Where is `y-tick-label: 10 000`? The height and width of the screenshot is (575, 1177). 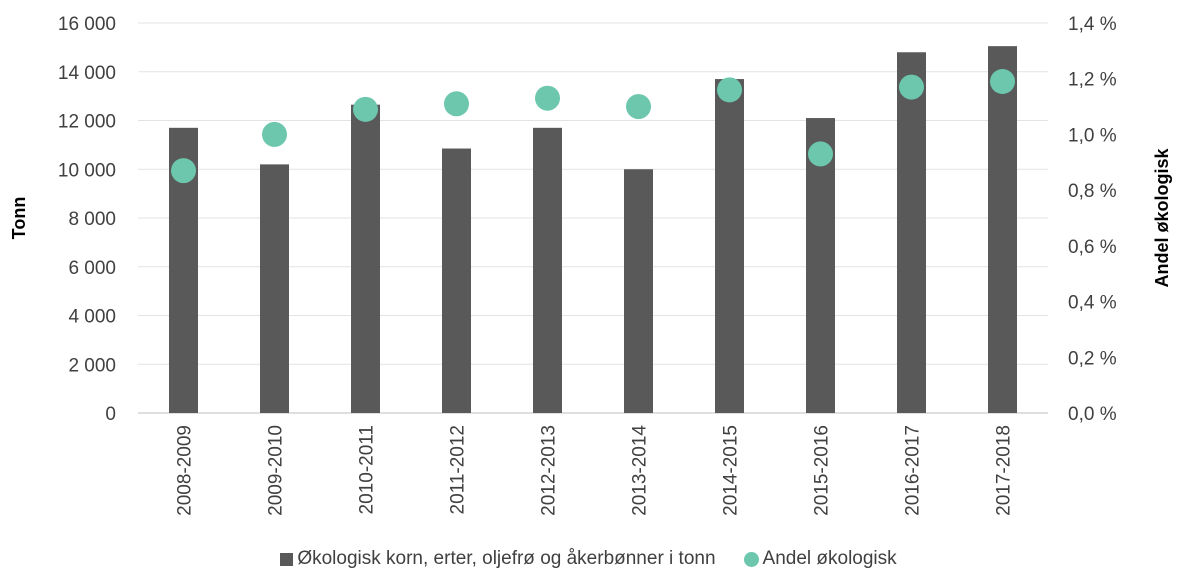 y-tick-label: 10 000 is located at coordinates (87, 170).